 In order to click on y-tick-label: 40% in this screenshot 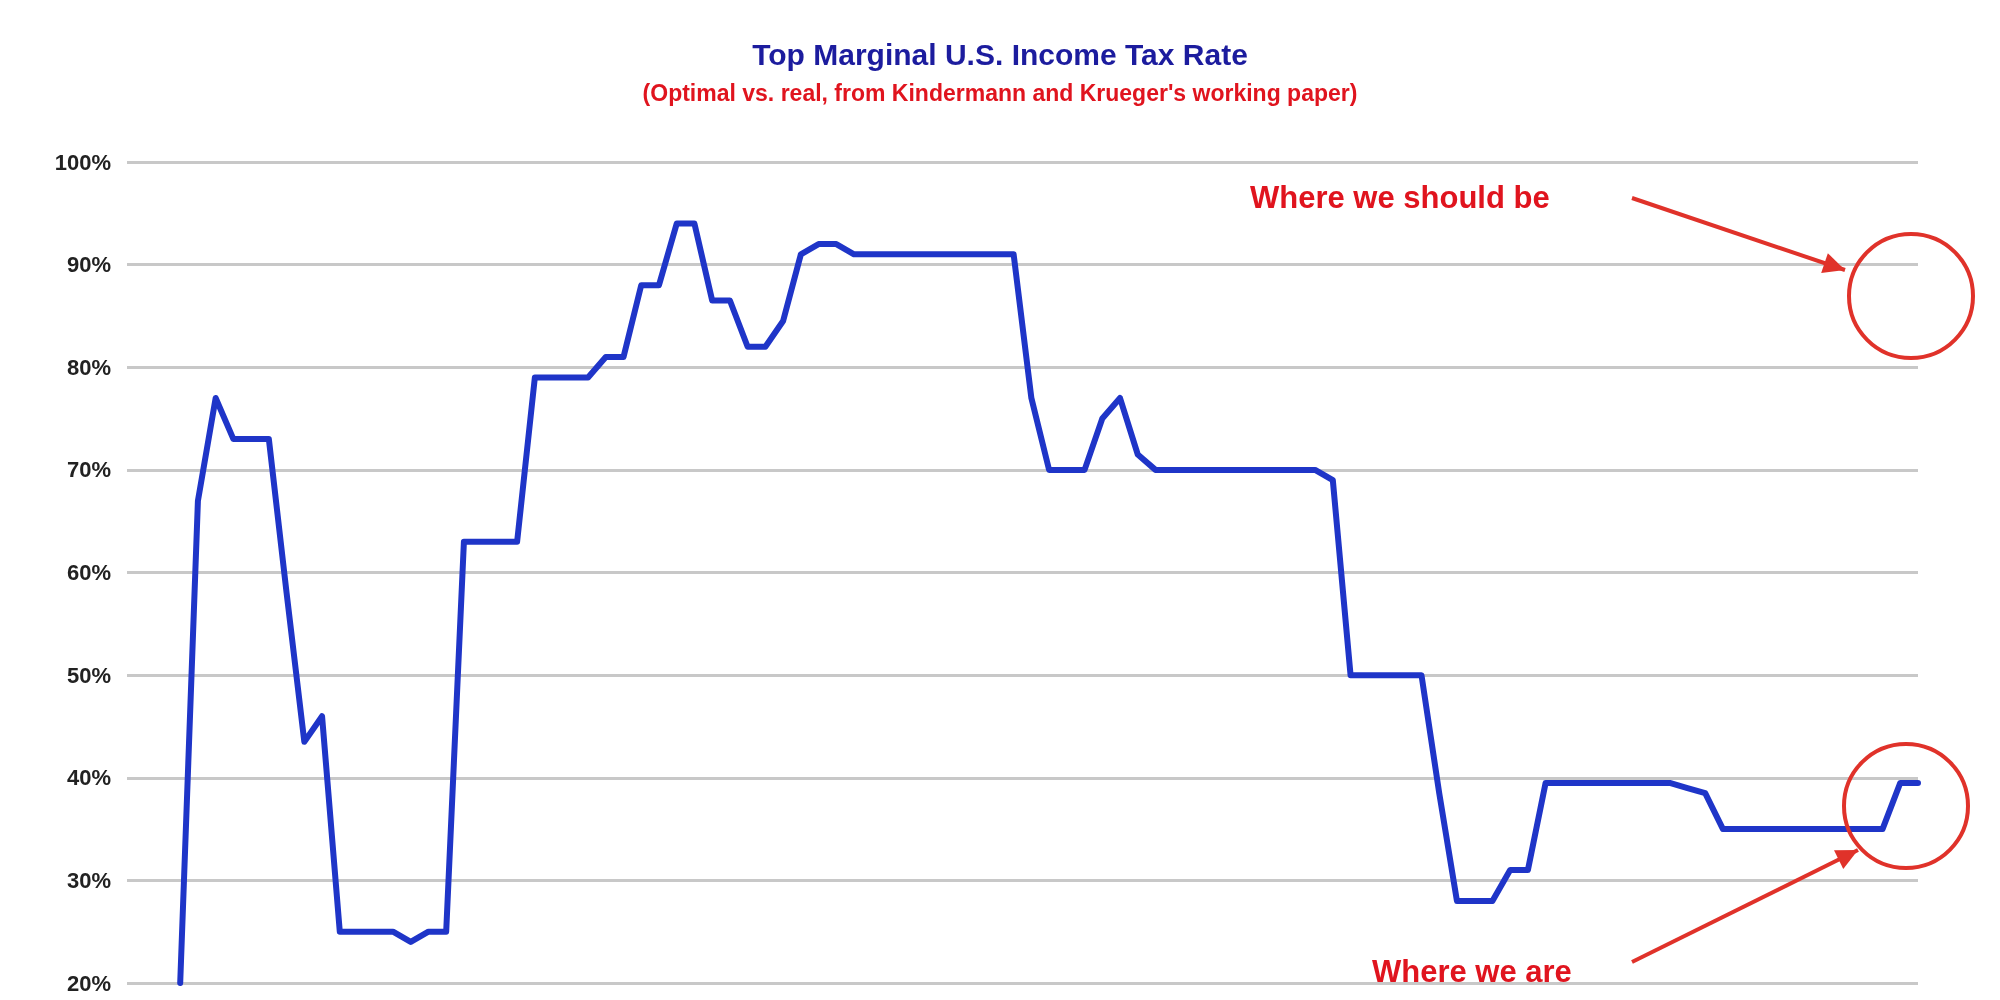, I will do `click(88, 778)`.